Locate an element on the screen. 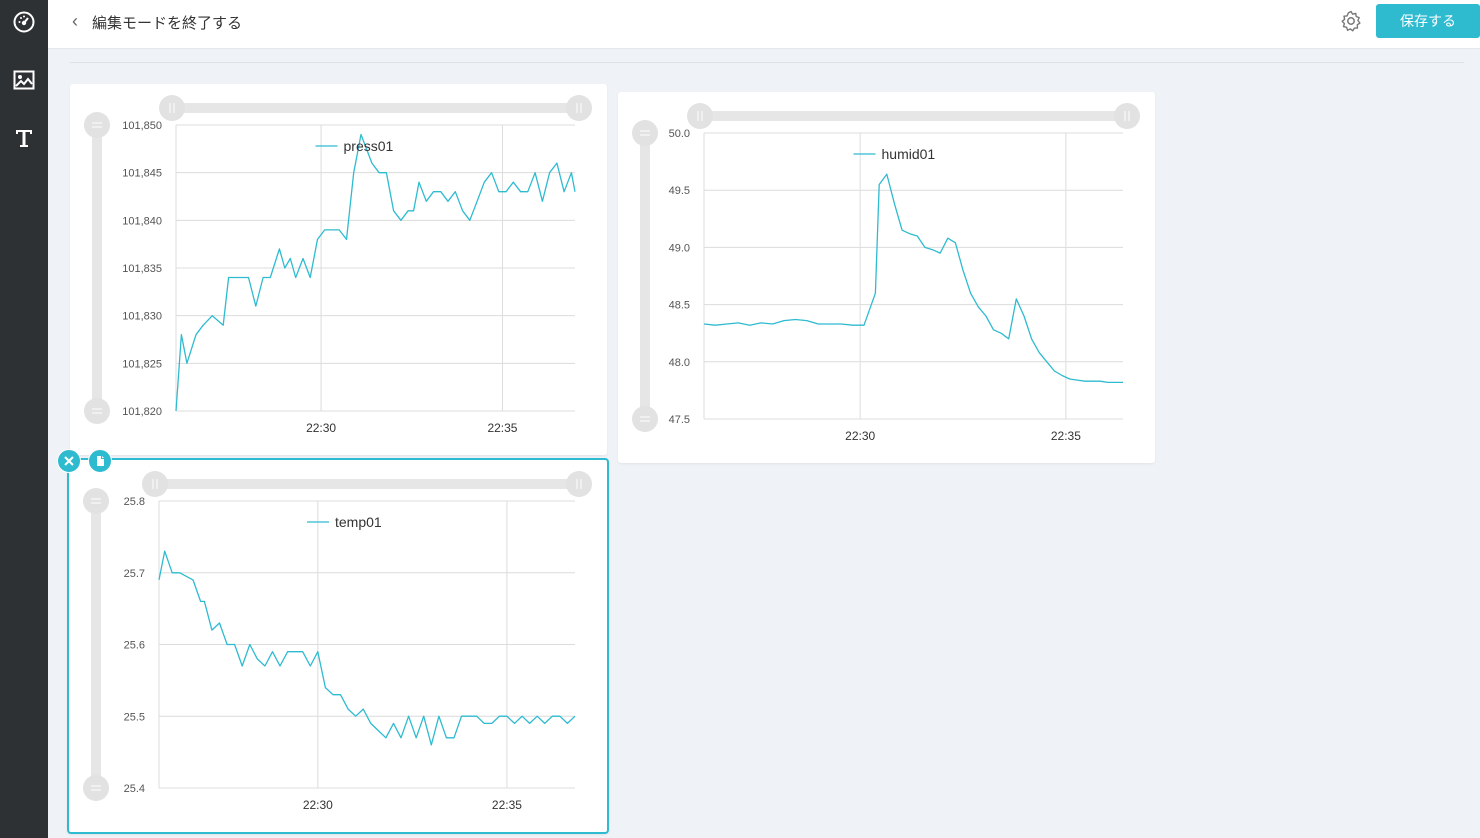  y-tick-label: 25.8 is located at coordinates (134, 502).